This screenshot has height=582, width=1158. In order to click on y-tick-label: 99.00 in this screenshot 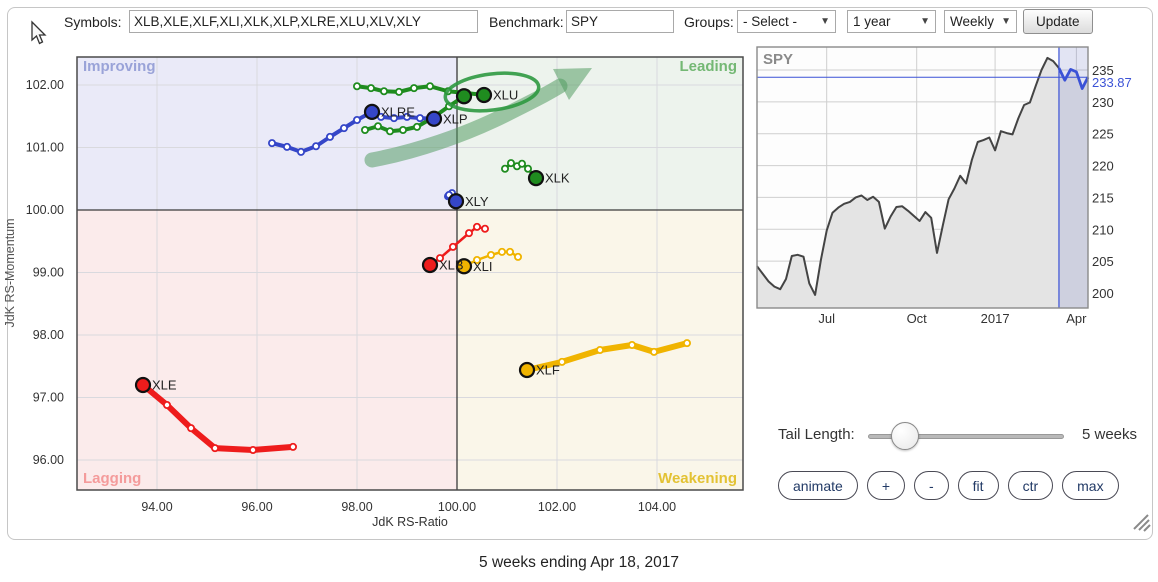, I will do `click(48, 273)`.